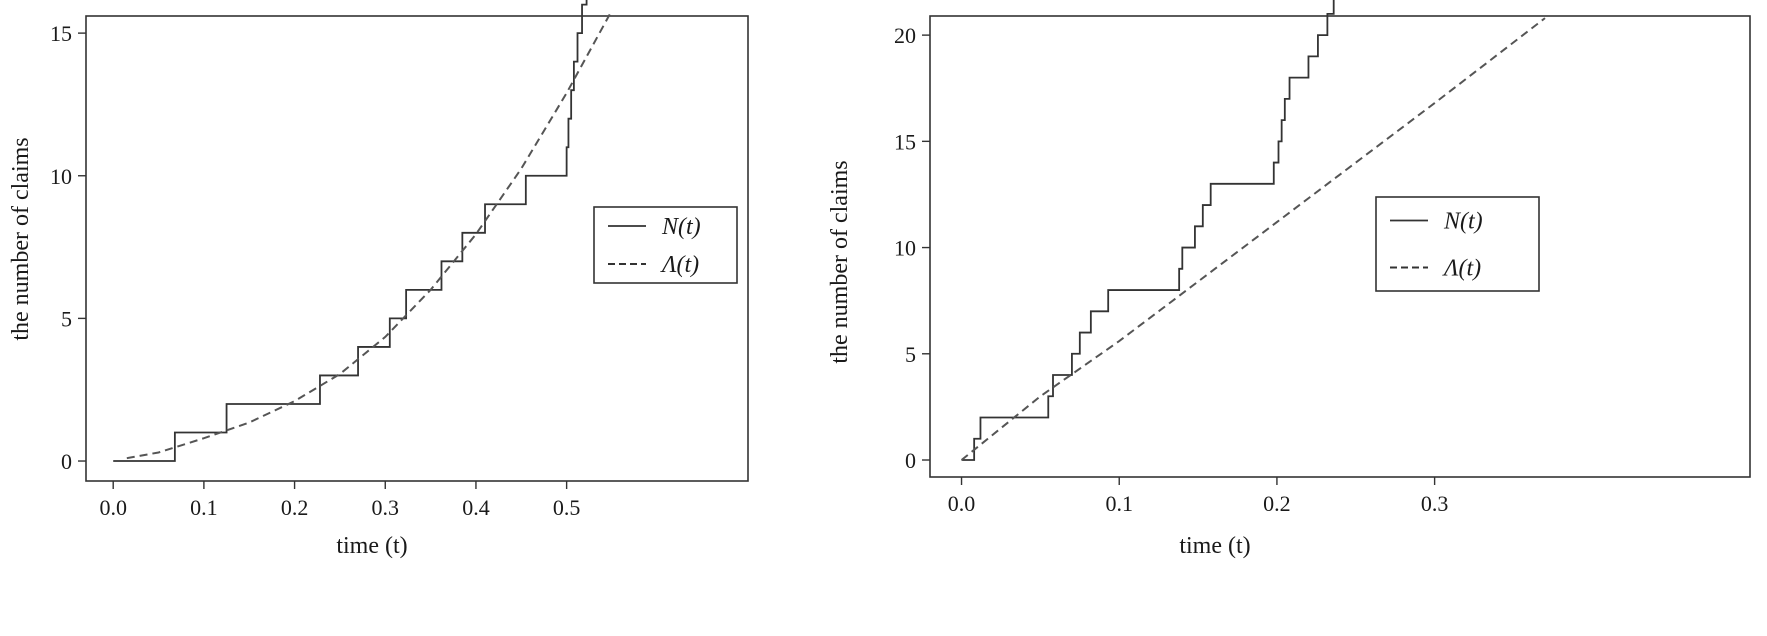  I want to click on x-tick-label: 0.5, so click(567, 507).